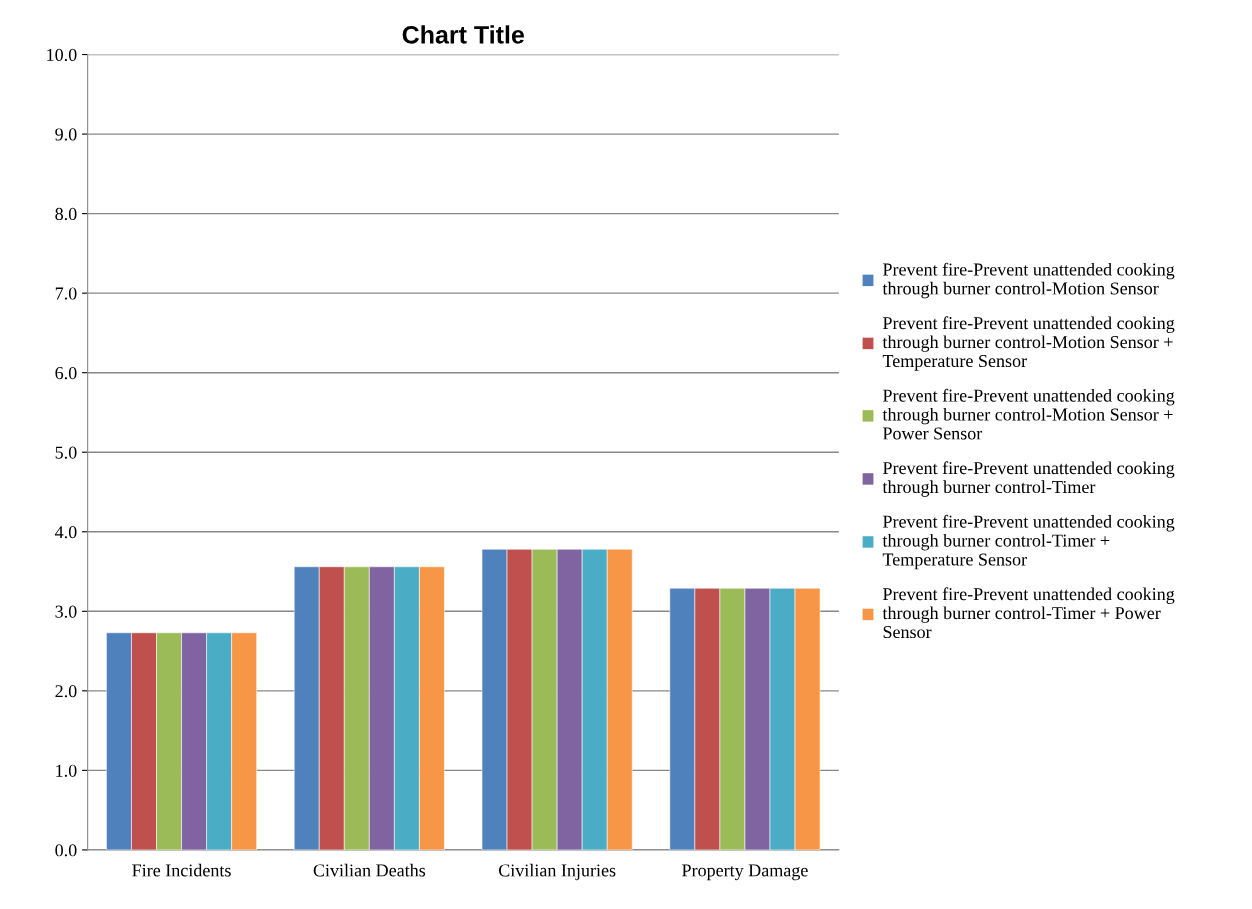 This screenshot has width=1252, height=909. I want to click on y-tick-label: 6.0, so click(66, 373).